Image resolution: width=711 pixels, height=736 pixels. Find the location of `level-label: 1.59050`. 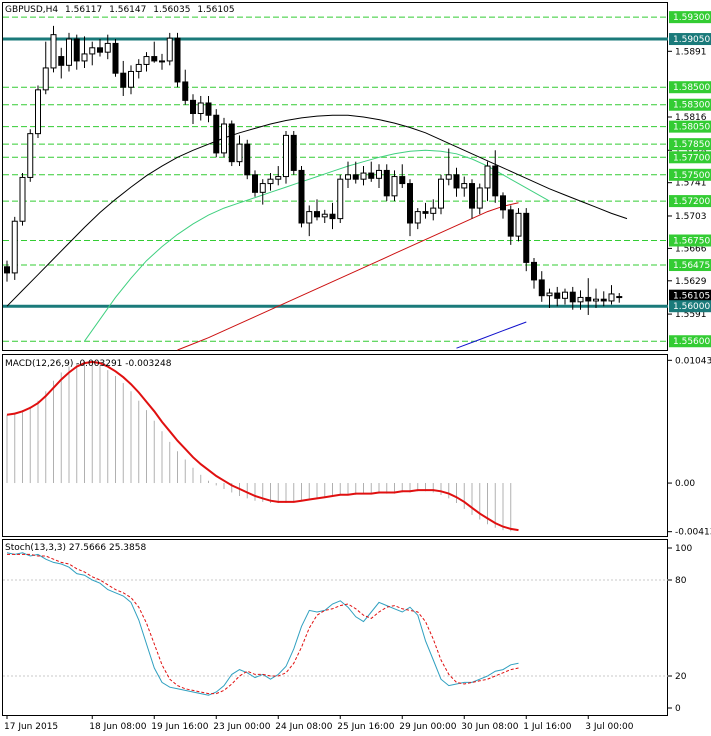

level-label: 1.59050 is located at coordinates (691, 40).